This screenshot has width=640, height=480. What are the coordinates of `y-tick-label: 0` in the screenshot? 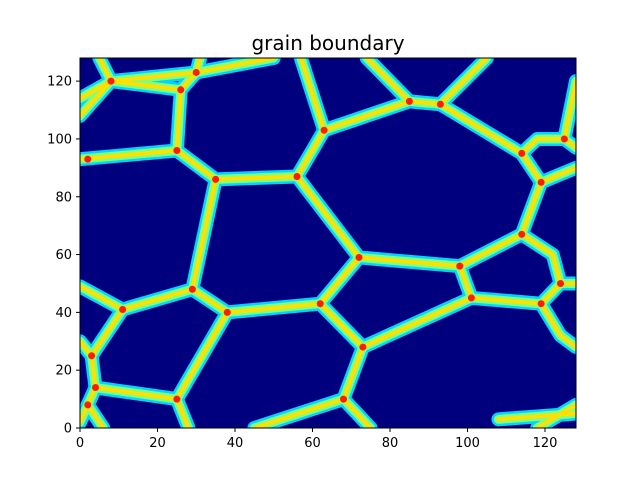 It's located at (68, 429).